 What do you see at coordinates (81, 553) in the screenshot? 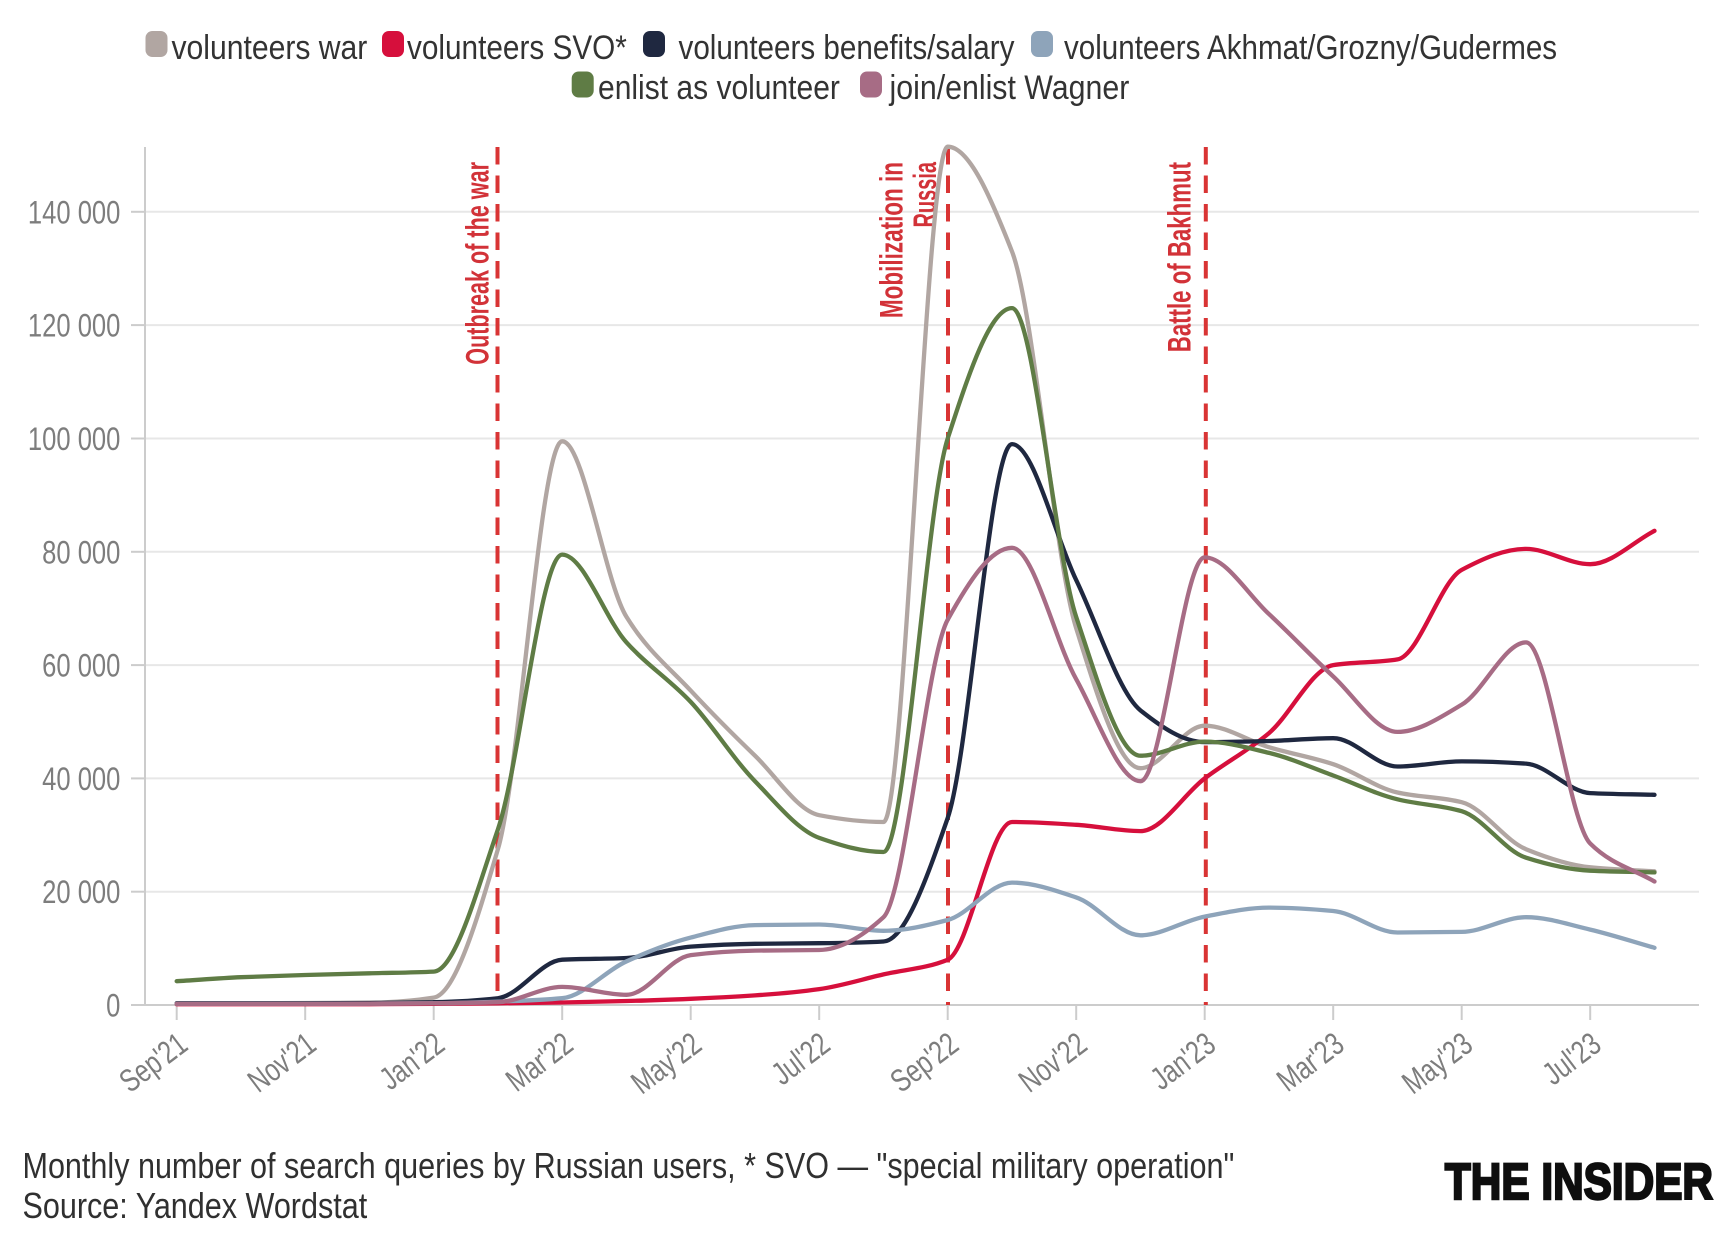
I see `svg-text: 80 000` at bounding box center [81, 553].